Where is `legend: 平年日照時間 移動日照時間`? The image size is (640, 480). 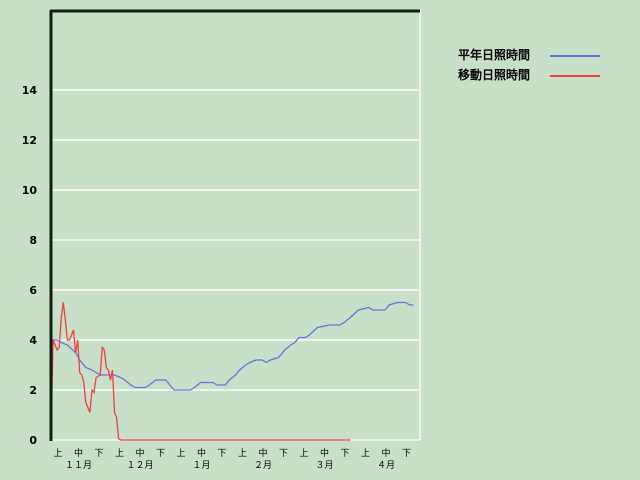 legend: 平年日照時間 移動日照時間 is located at coordinates (529, 64).